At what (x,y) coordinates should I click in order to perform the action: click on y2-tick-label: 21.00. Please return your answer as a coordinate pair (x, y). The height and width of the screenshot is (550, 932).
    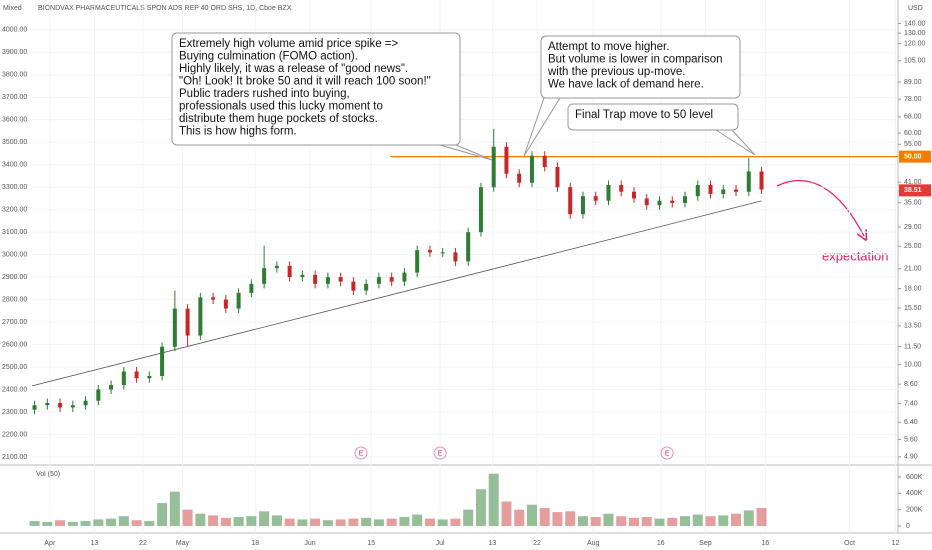
    Looking at the image, I should click on (913, 269).